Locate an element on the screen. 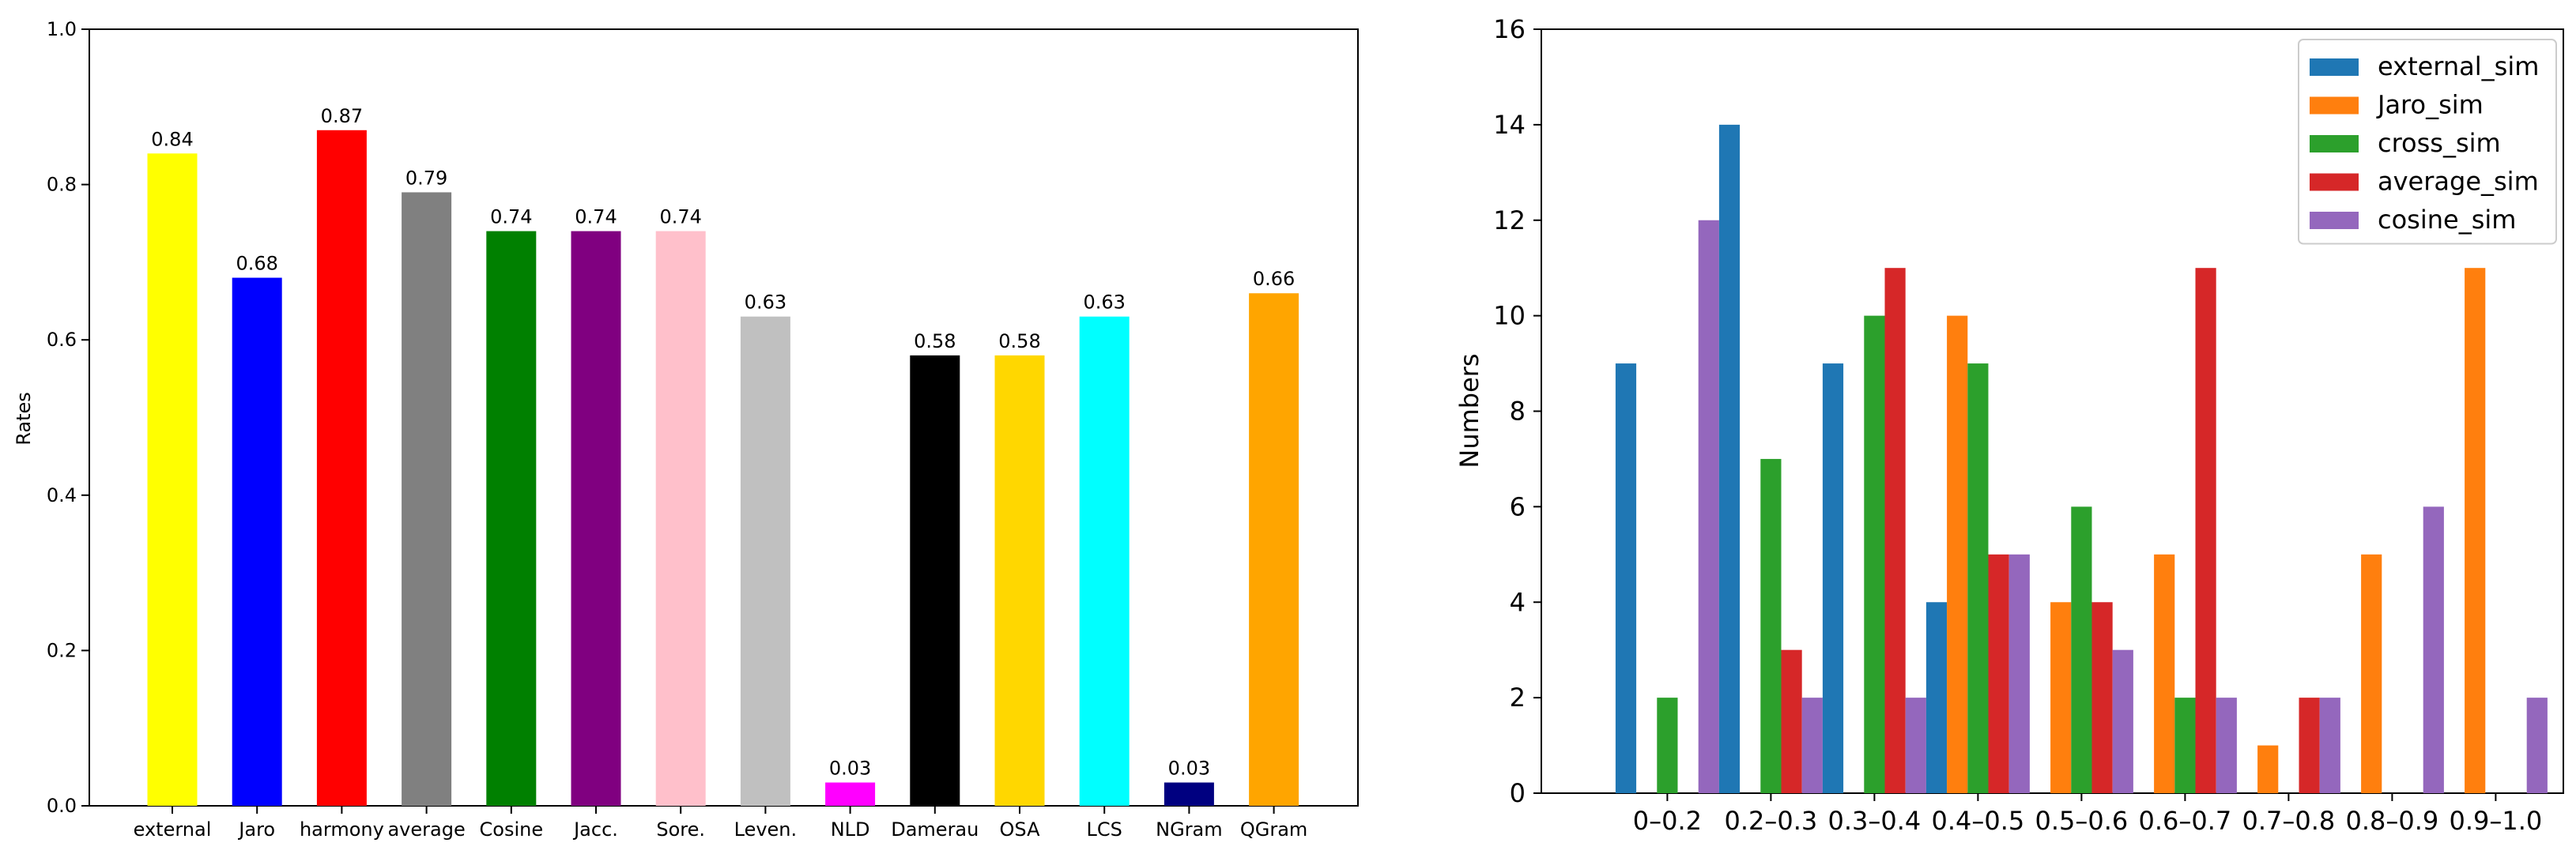 The height and width of the screenshot is (854, 2576). left-x-tick-label: harmony is located at coordinates (342, 829).